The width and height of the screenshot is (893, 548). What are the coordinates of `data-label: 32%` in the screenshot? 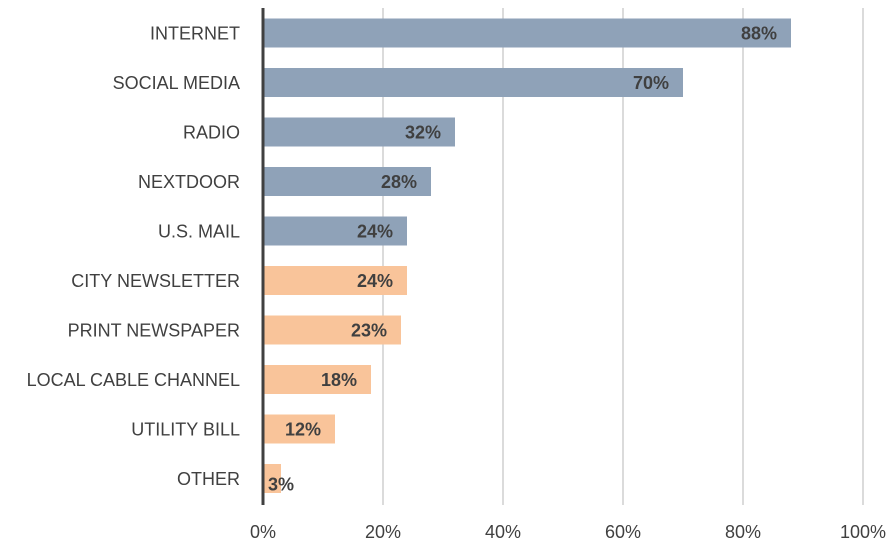 It's located at (423, 133).